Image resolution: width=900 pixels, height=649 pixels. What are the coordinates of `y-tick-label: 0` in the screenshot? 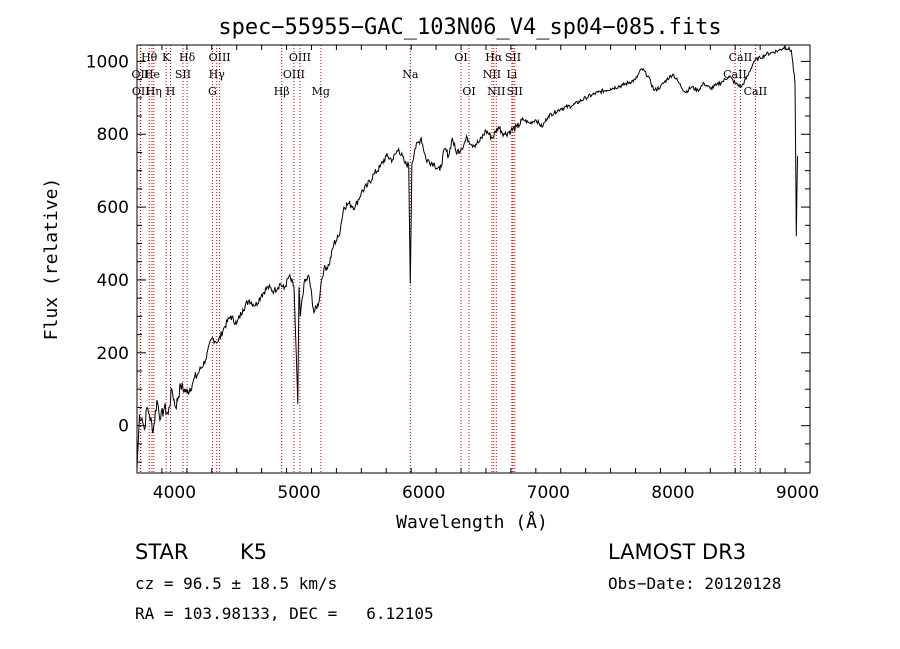 It's located at (123, 427).